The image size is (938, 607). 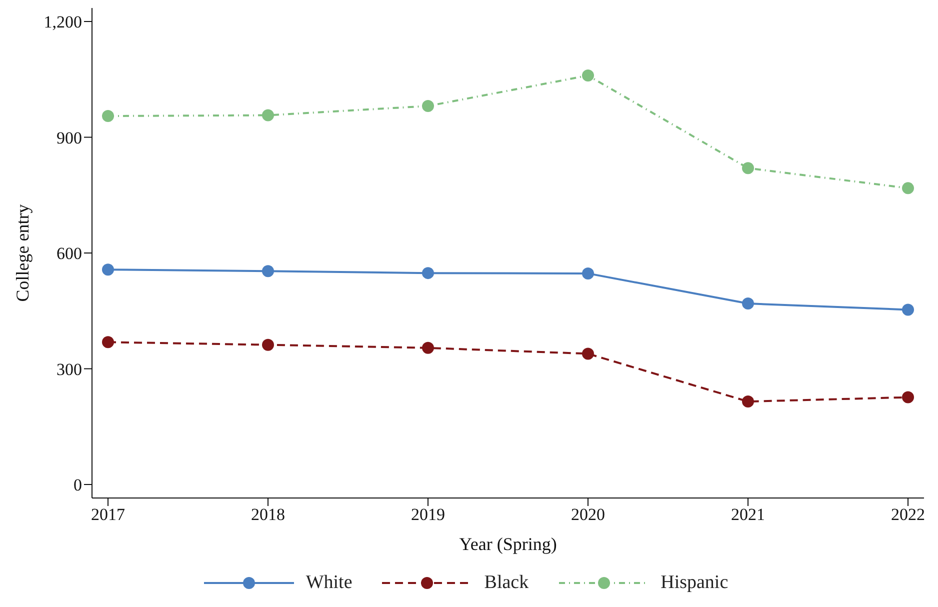 What do you see at coordinates (69, 369) in the screenshot?
I see `y-tick-label: 300` at bounding box center [69, 369].